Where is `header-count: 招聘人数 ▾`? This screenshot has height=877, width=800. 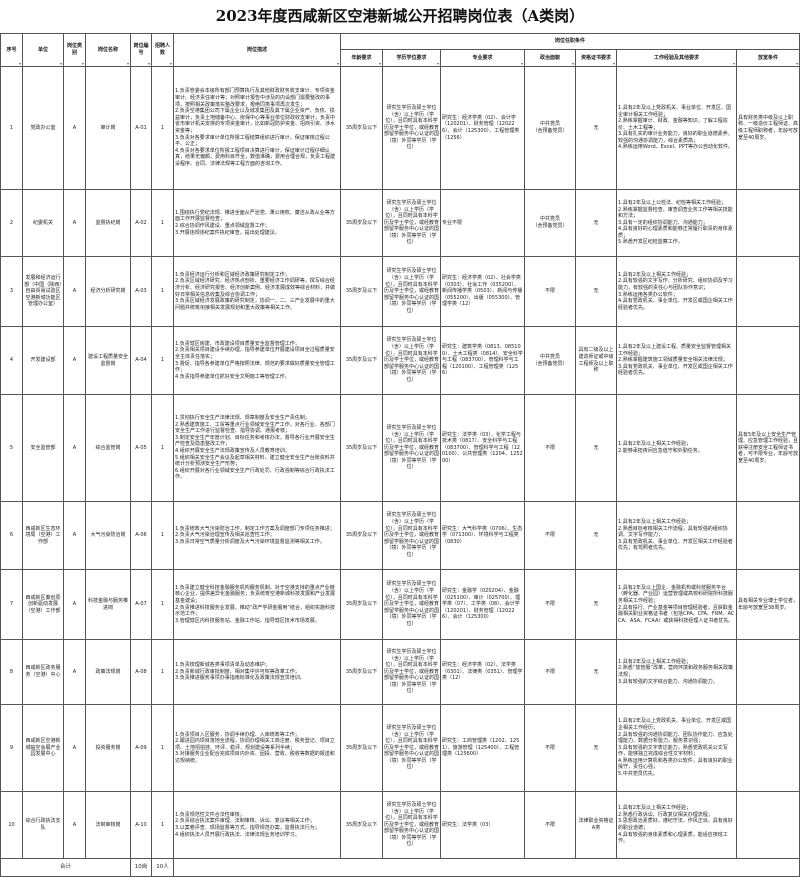
header-count: 招聘人数 ▾ is located at coordinates (162, 50).